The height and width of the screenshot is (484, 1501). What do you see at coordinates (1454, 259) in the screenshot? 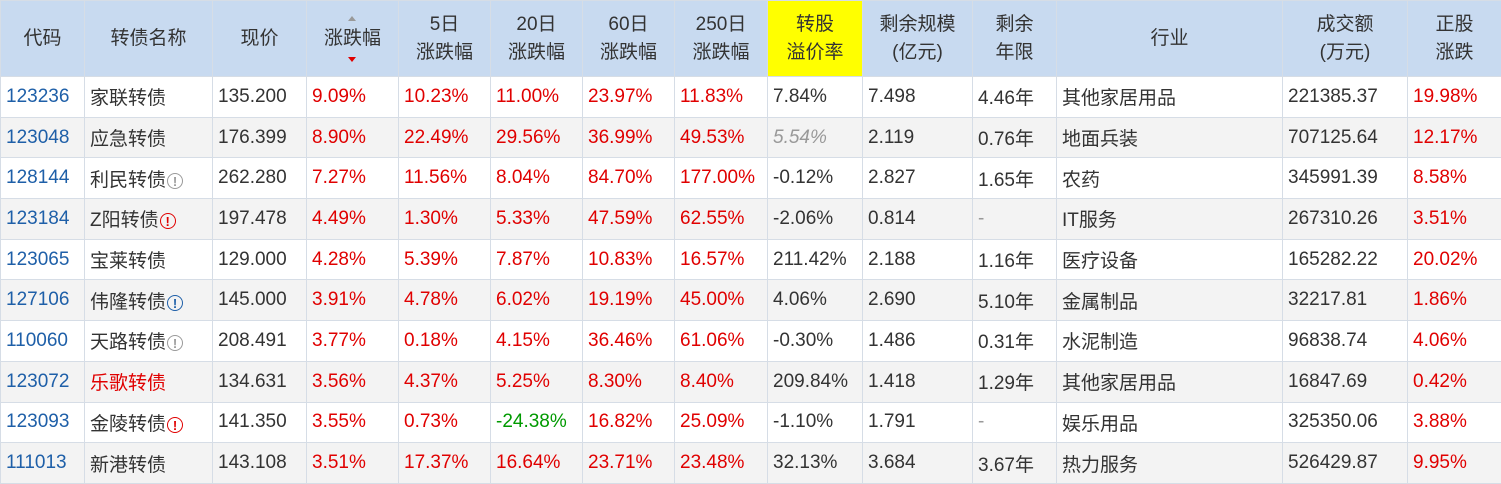
I see `cell-stock: 20.02%` at bounding box center [1454, 259].